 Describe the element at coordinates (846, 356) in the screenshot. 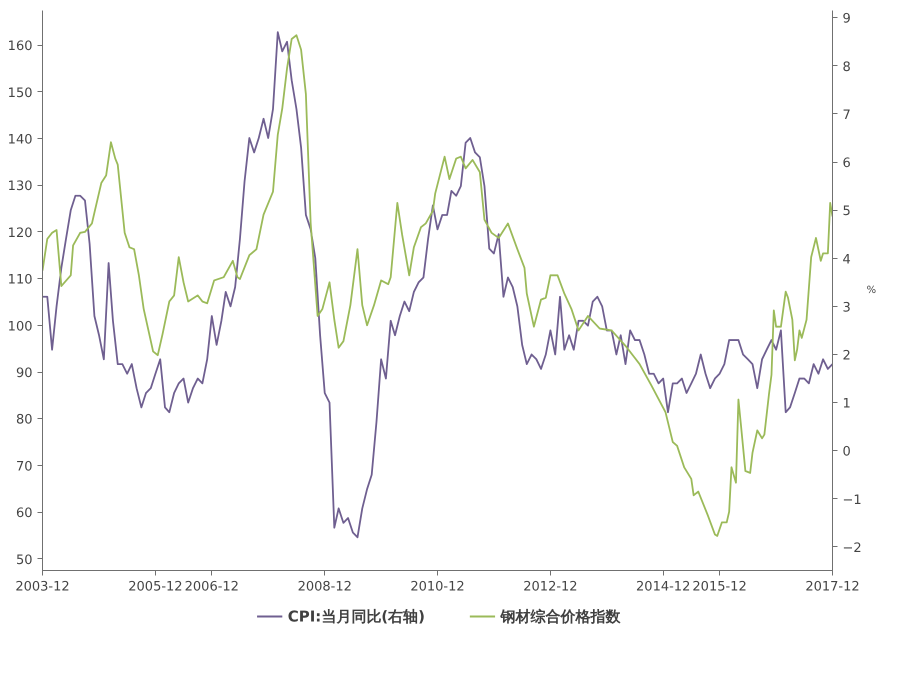

I see `y2-tick-label: 2` at that location.